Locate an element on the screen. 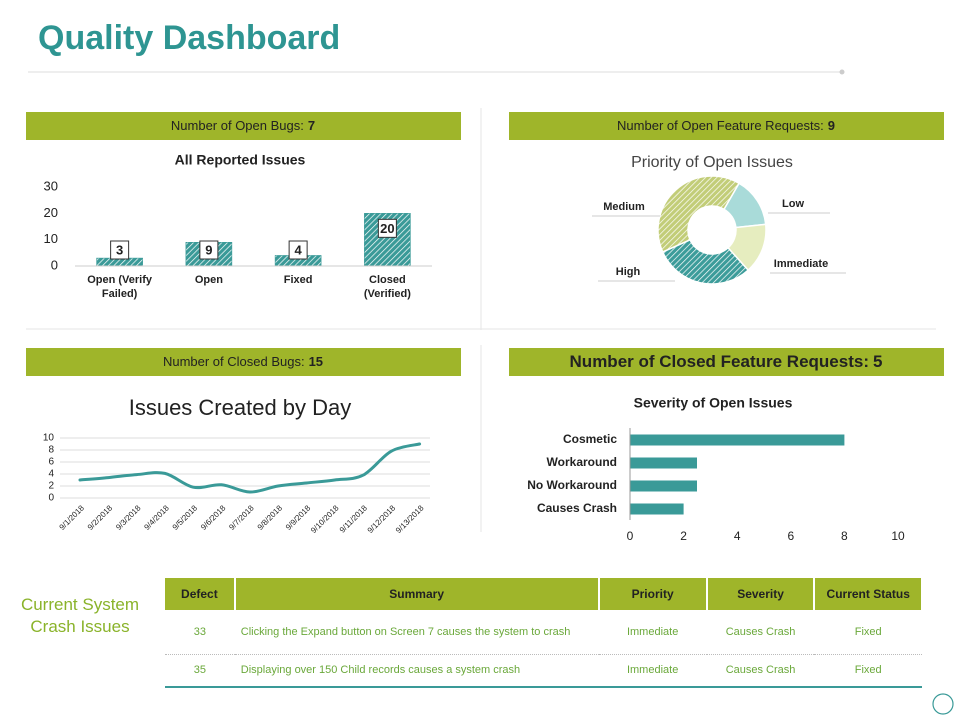 Image resolution: width=960 pixels, height=720 pixels. chart-title: Priority of Open Issues is located at coordinates (712, 162).